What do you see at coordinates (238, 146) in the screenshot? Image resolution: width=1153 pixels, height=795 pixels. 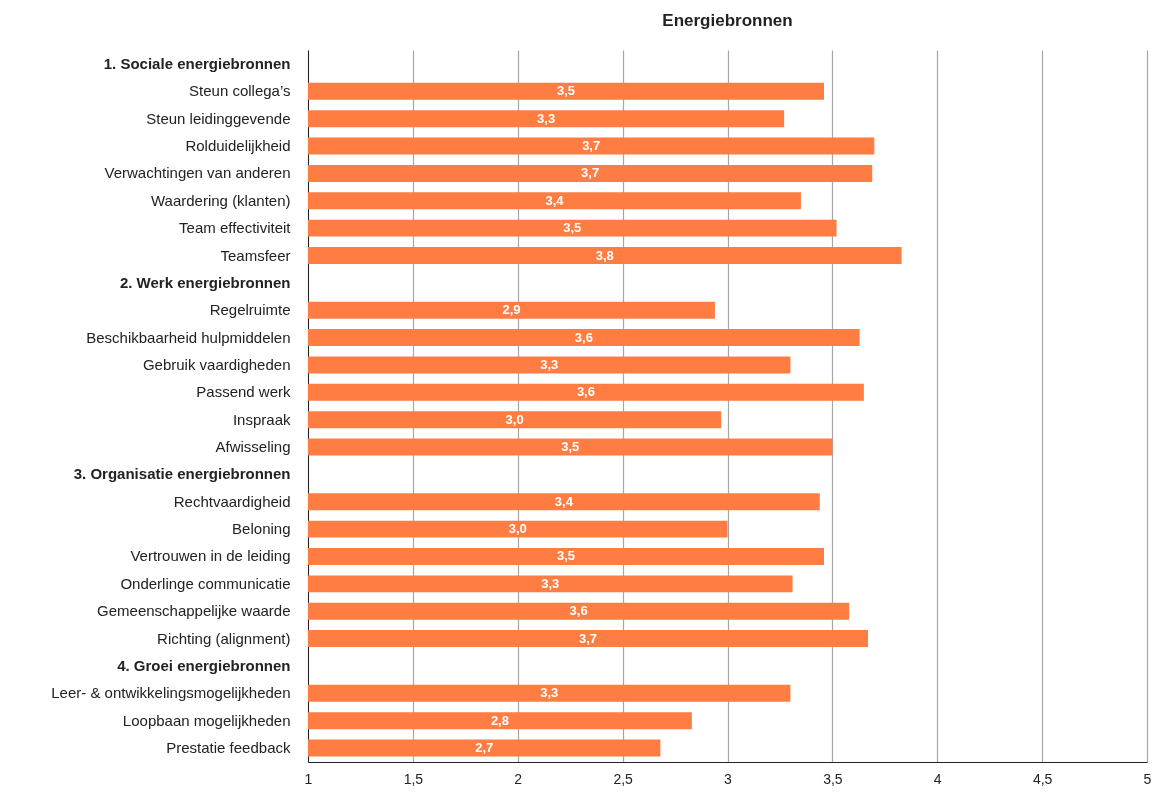 I see `y-tick-label: Rolduidelijkheid` at bounding box center [238, 146].